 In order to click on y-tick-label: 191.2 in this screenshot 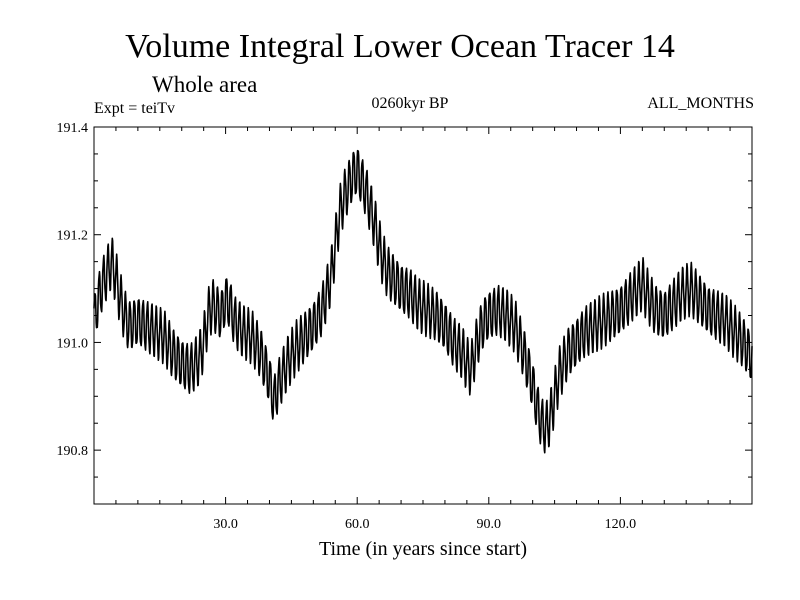, I will do `click(73, 236)`.